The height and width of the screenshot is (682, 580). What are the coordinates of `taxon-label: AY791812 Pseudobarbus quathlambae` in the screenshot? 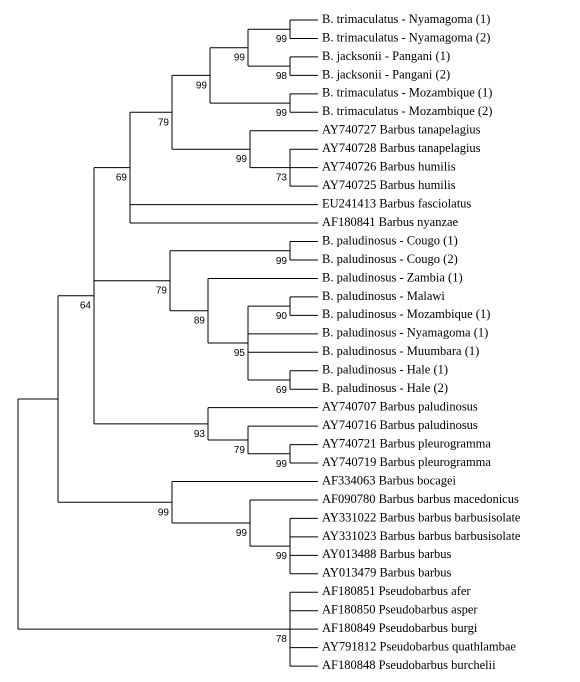 It's located at (419, 647).